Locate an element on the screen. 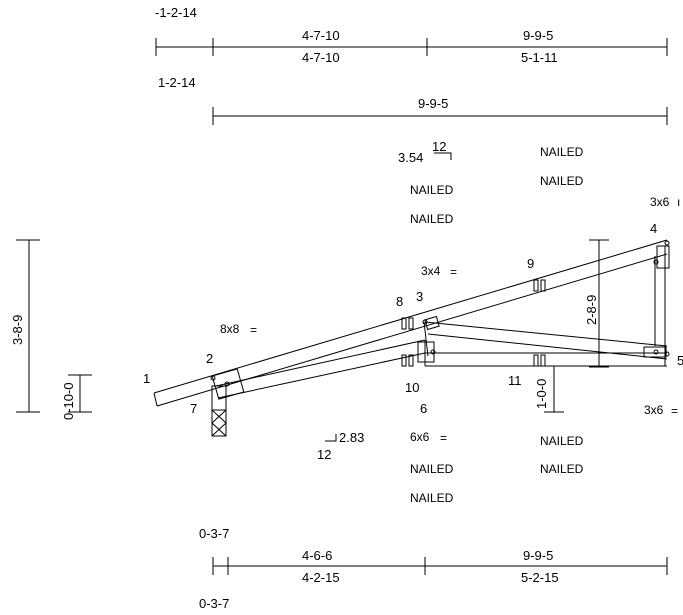  top-seg1-bottom-label: 4-7-10 is located at coordinates (321, 57).